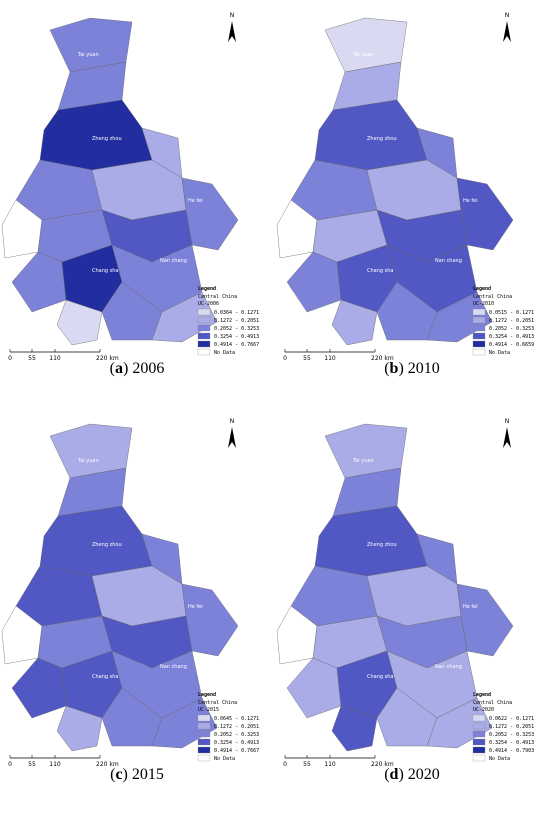  Describe the element at coordinates (307, 358) in the screenshot. I see `scale-label: 55` at that location.